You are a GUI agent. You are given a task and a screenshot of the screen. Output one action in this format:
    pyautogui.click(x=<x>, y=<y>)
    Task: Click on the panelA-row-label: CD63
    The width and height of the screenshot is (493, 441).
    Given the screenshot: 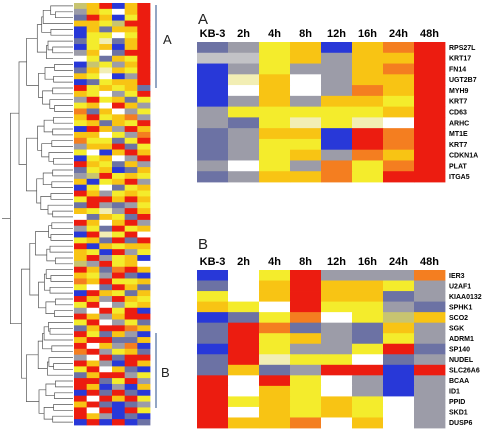 What is the action you would take?
    pyautogui.click(x=458, y=113)
    